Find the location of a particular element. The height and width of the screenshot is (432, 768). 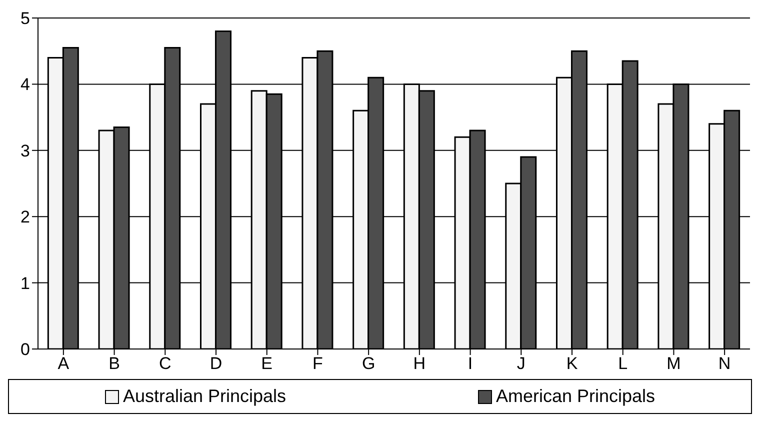

x-tick-label: K is located at coordinates (572, 364).